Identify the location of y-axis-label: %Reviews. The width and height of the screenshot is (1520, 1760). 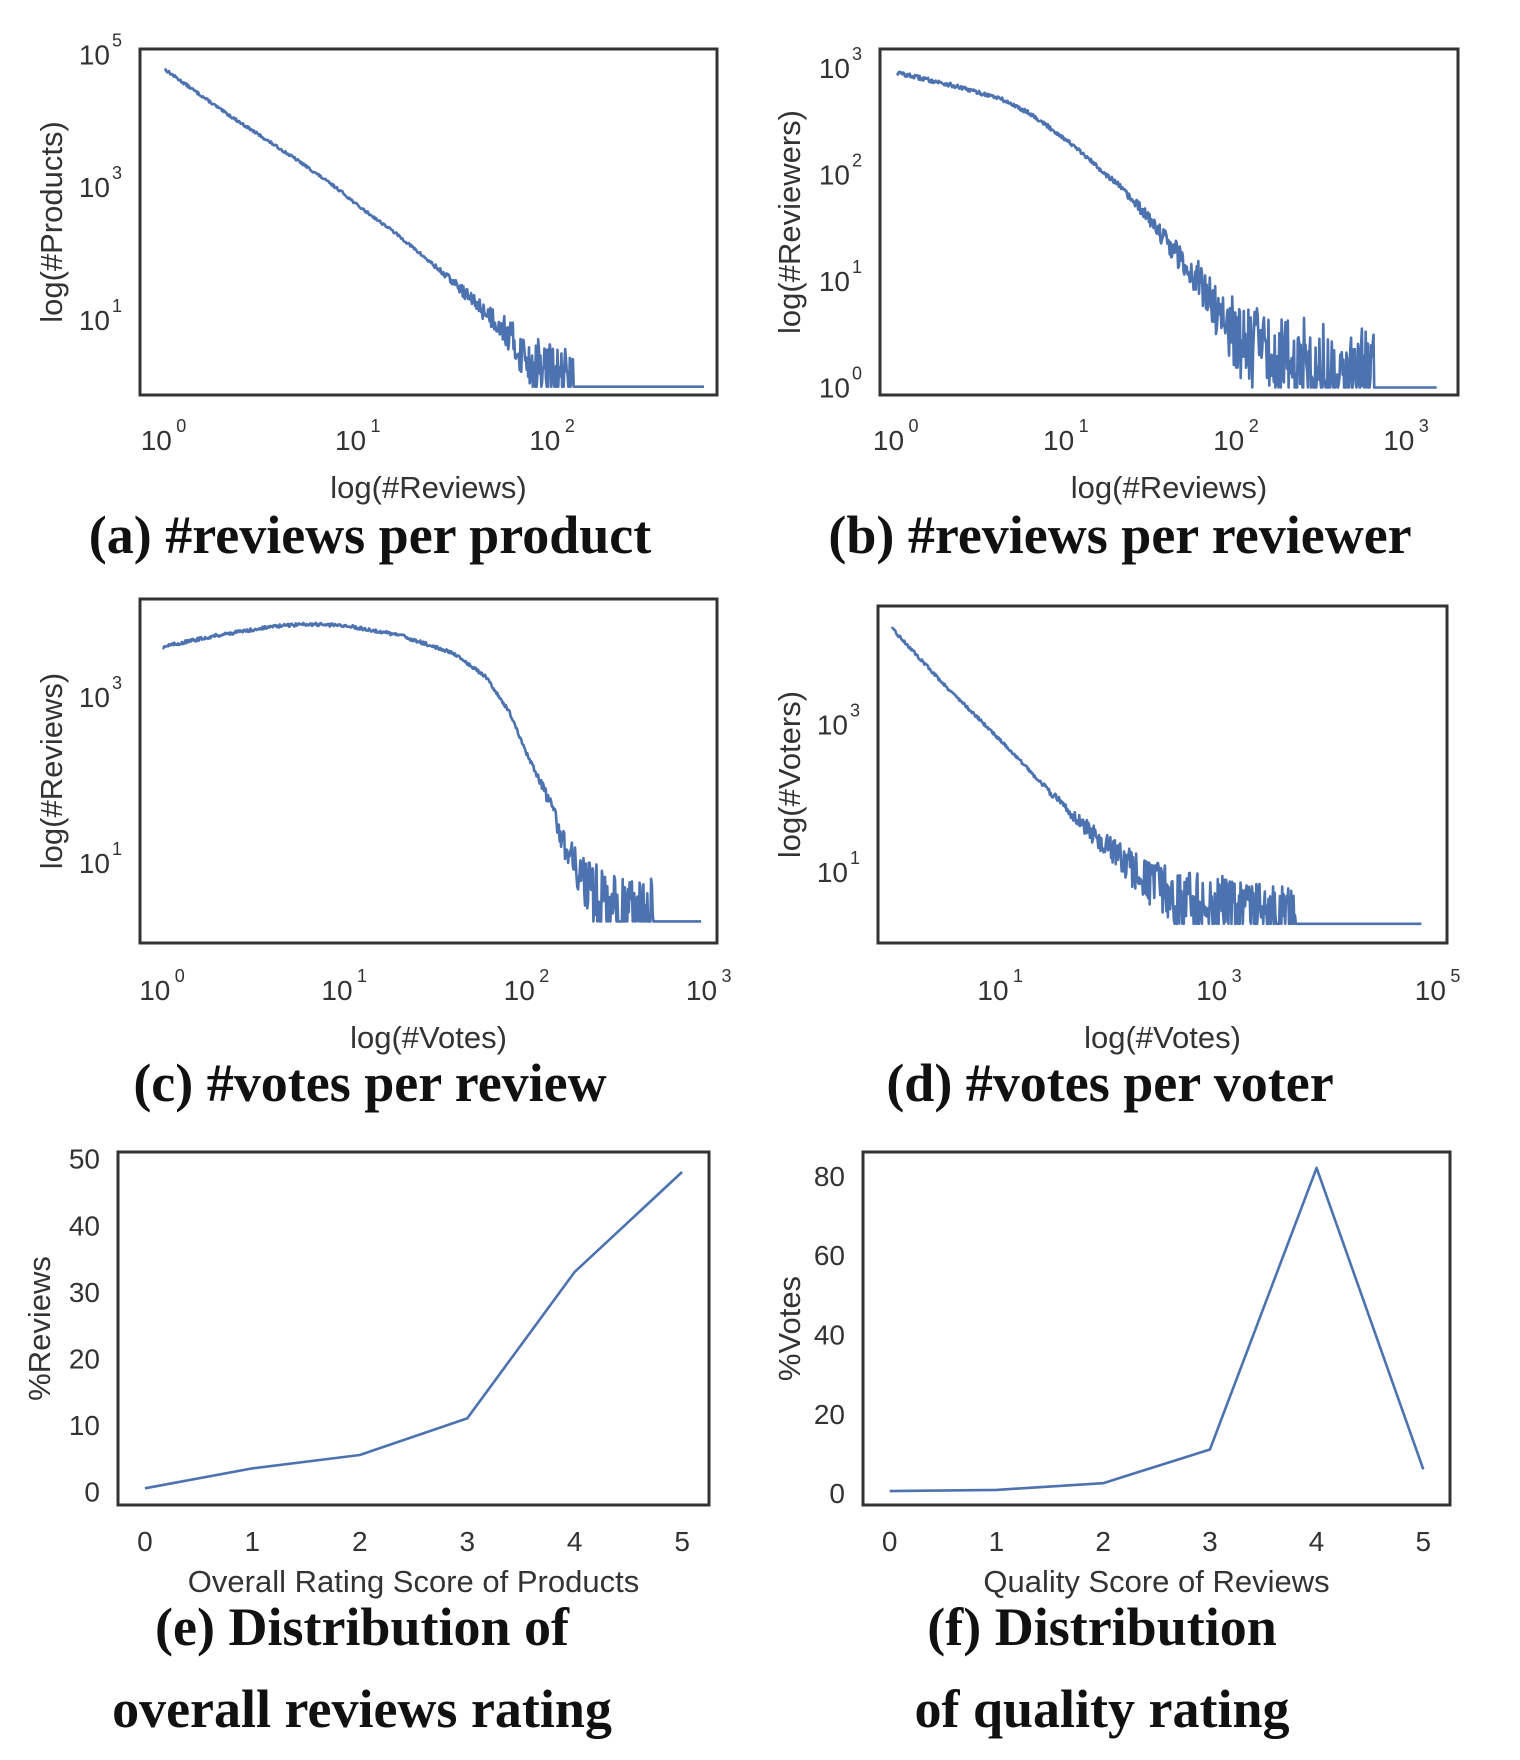
(39, 1328).